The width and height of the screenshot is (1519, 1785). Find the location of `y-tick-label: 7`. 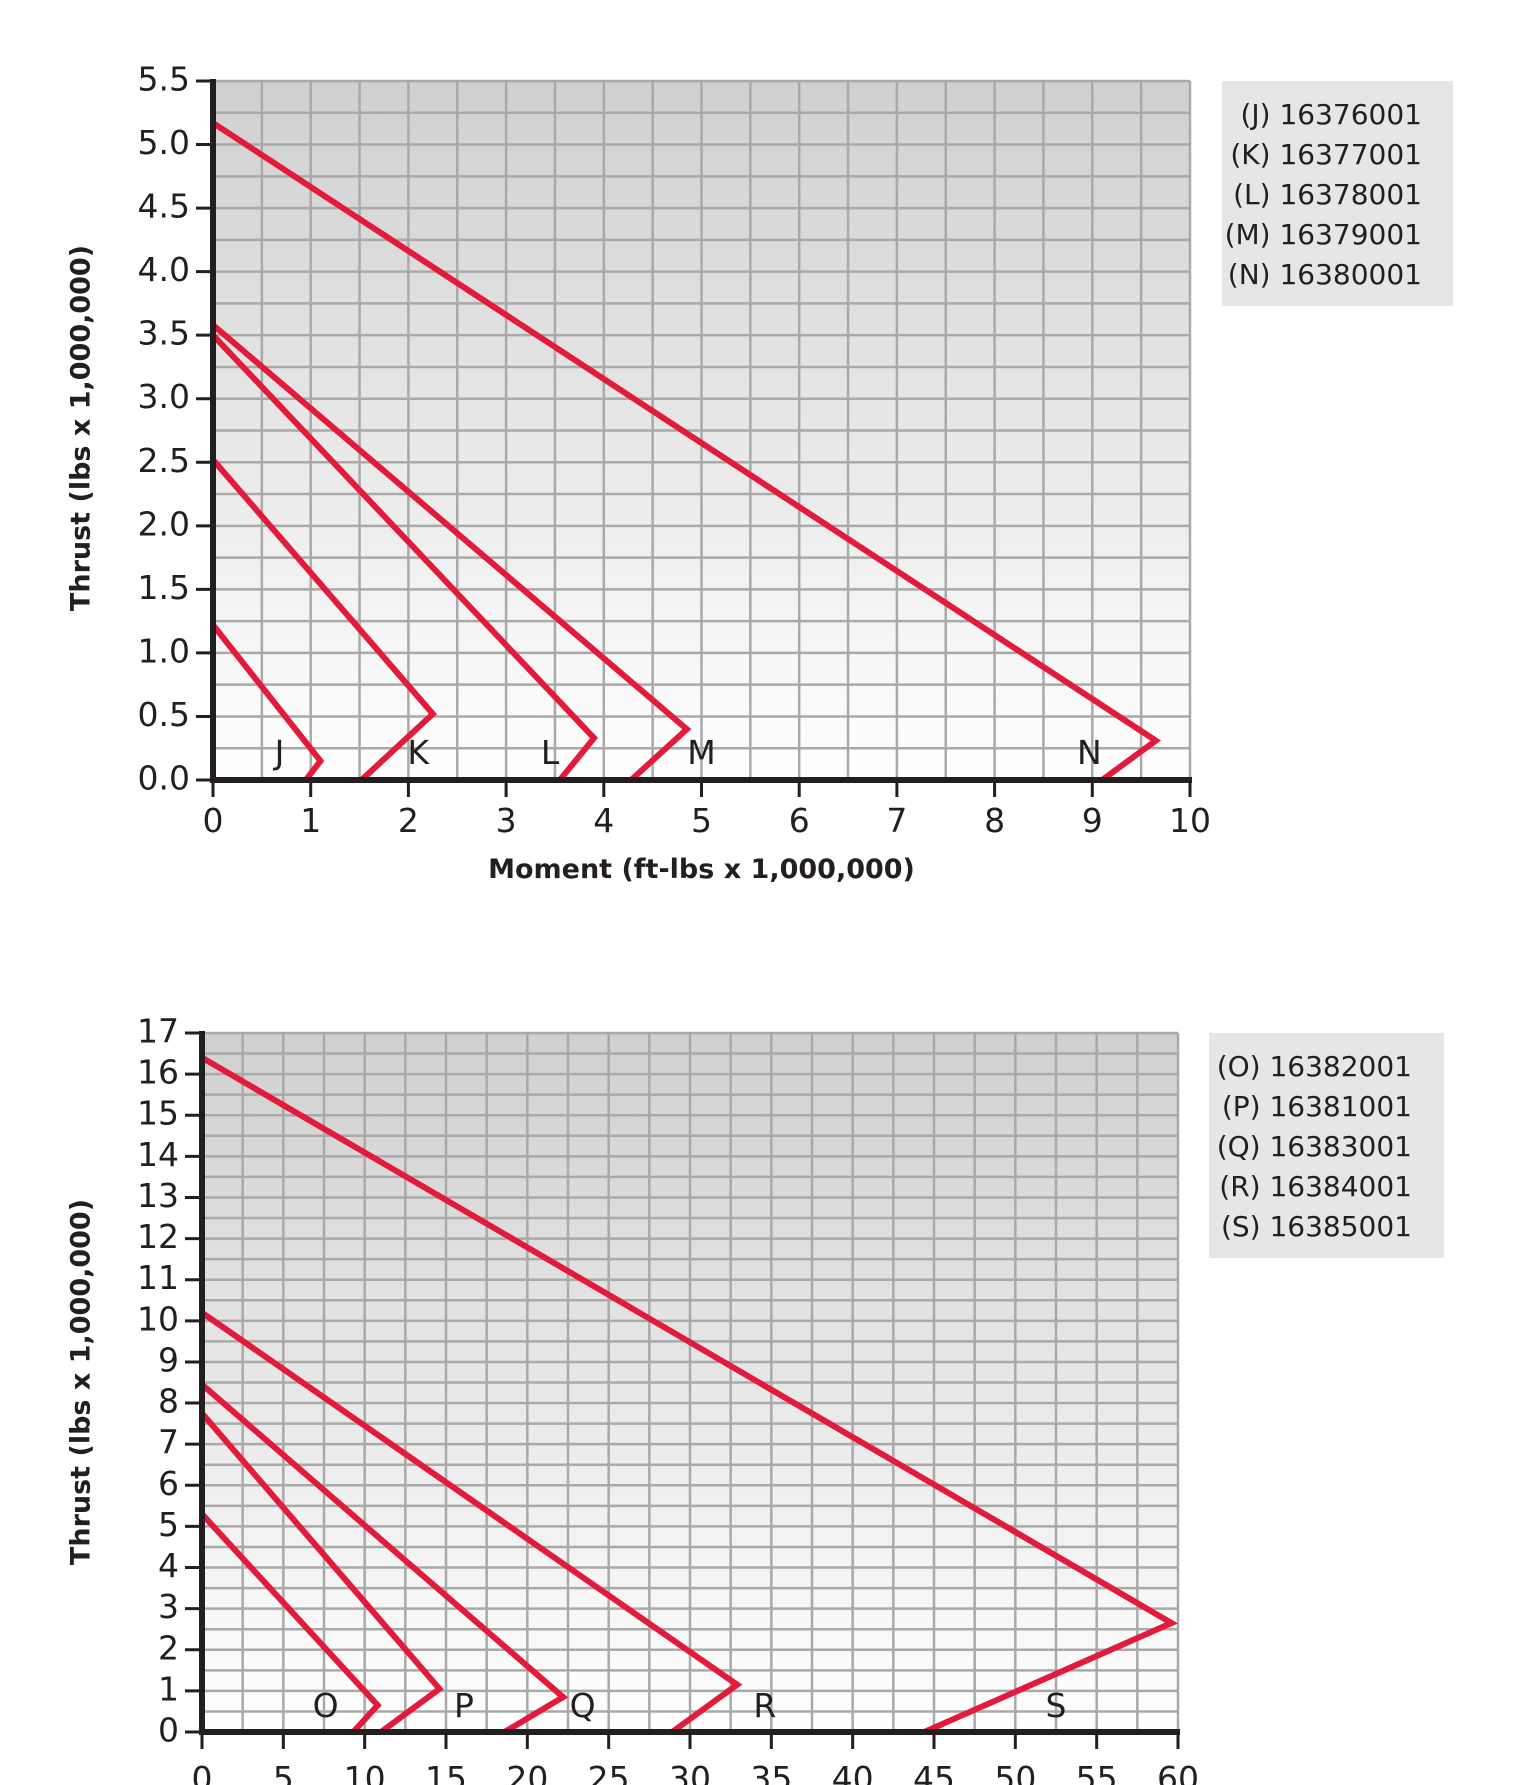

y-tick-label: 7 is located at coordinates (168, 1442).